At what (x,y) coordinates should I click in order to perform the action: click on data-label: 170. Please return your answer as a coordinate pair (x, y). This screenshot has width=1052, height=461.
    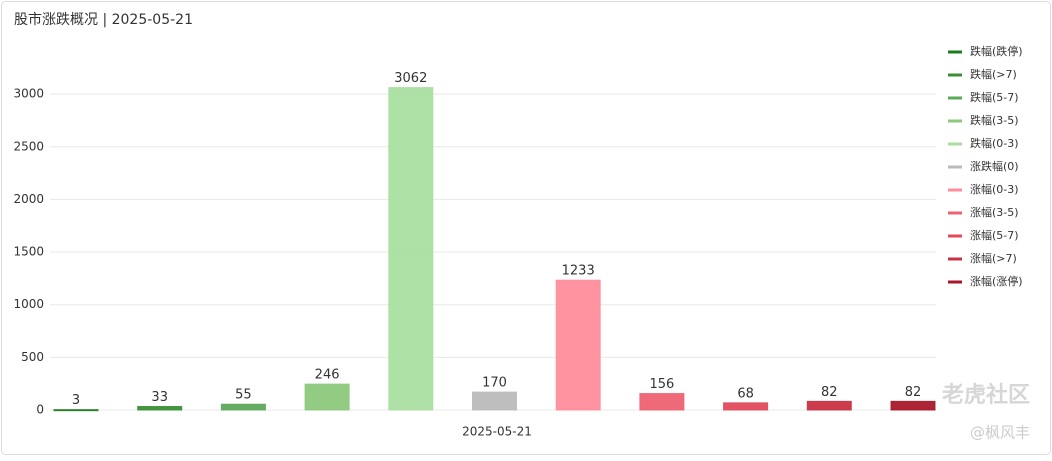
    Looking at the image, I should click on (494, 383).